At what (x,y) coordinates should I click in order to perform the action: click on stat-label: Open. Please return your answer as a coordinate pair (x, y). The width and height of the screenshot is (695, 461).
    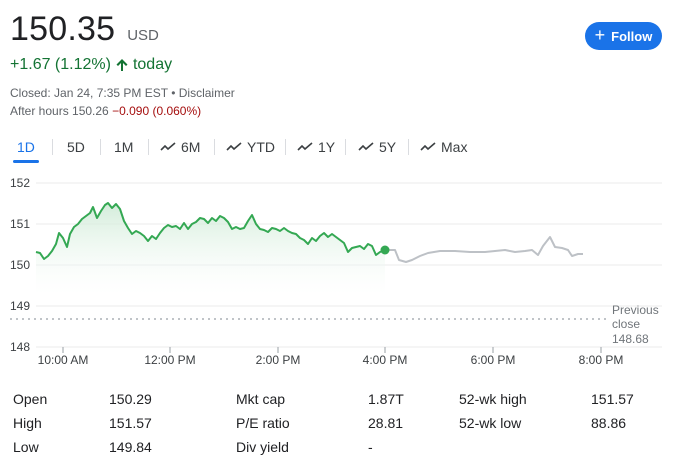
    Looking at the image, I should click on (30, 399).